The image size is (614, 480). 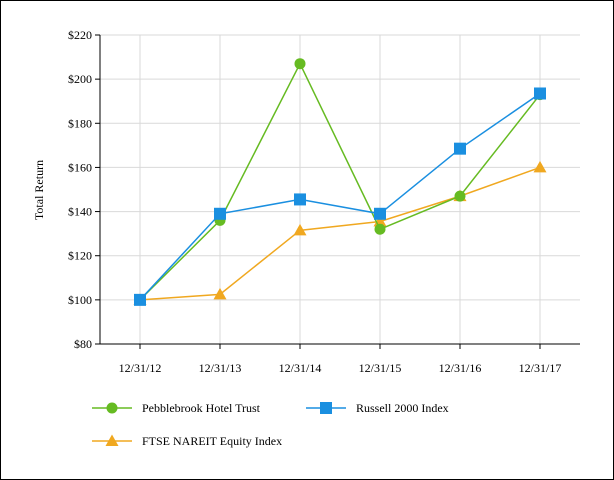 I want to click on legend-label: Russell 2000 Index, so click(x=402, y=408).